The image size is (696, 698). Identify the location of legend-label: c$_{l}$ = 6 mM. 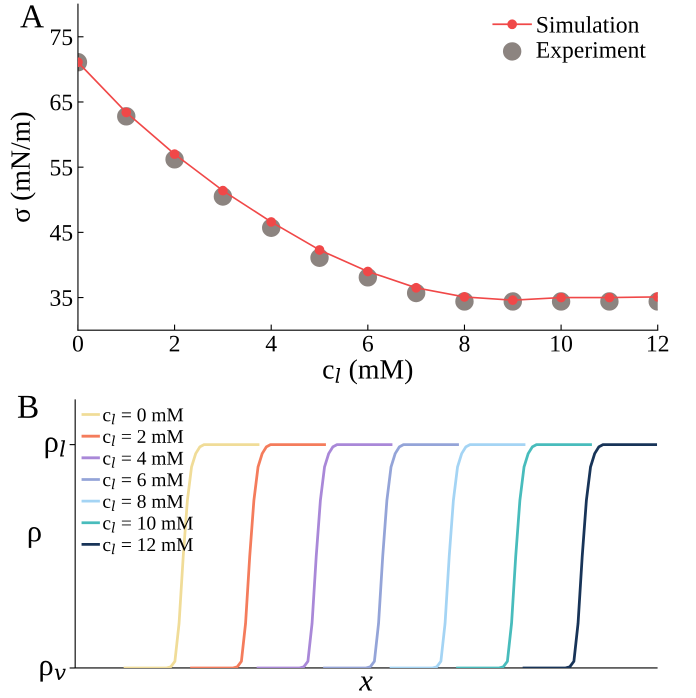
(143, 481).